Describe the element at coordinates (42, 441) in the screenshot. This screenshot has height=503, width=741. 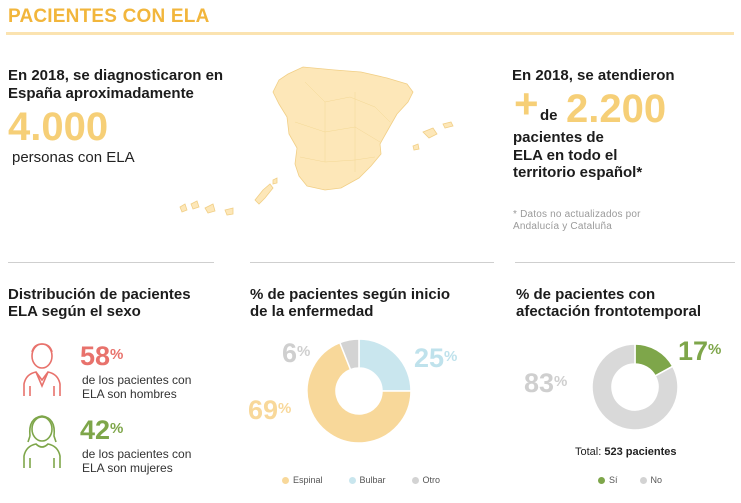
I see `woman-icon` at that location.